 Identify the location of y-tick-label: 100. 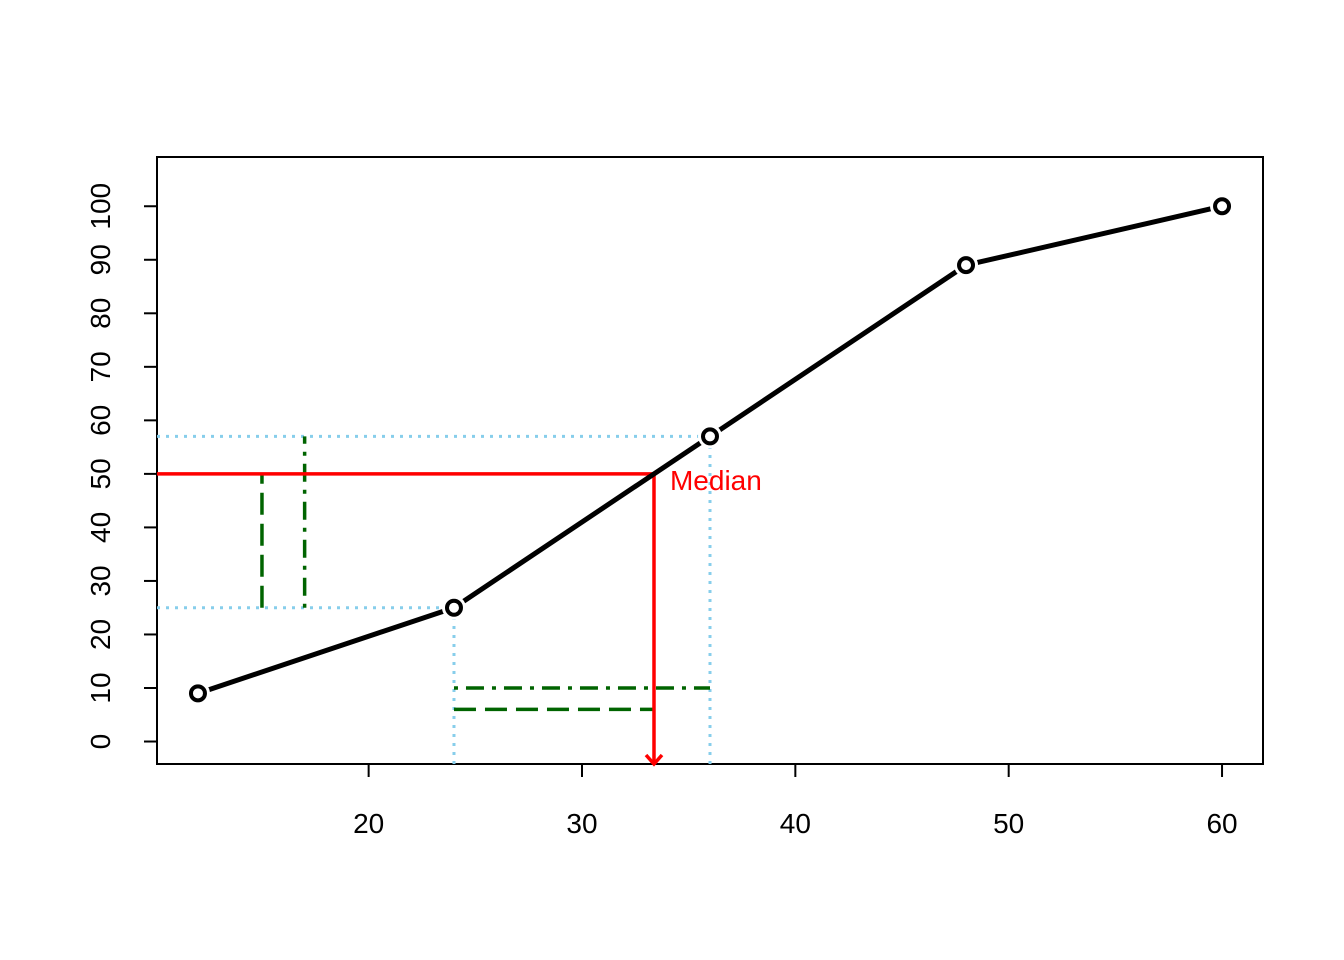
(100, 206).